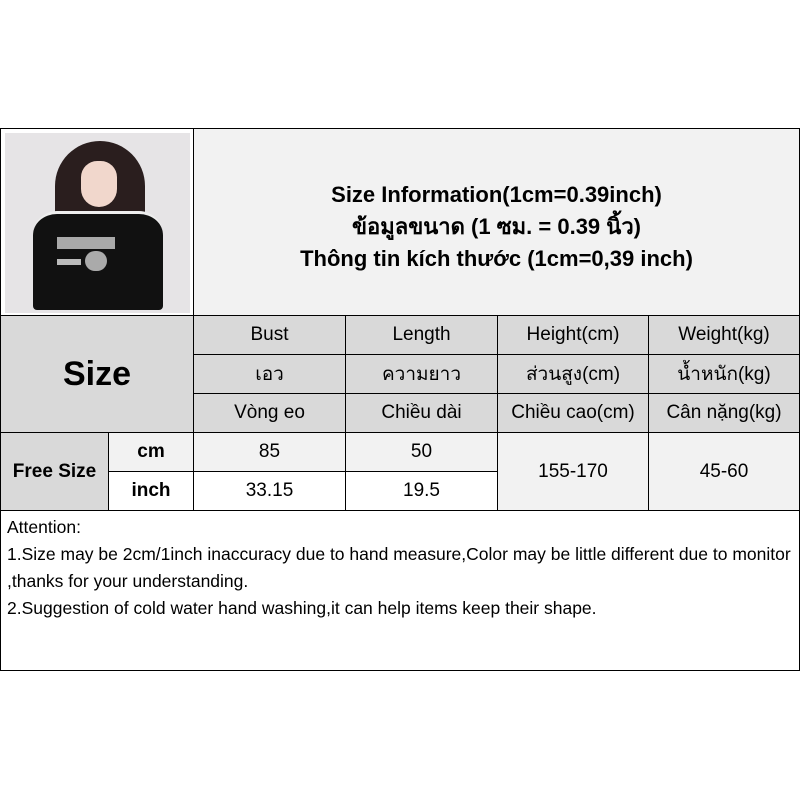 The image size is (800, 800). I want to click on header-bust-en: Bust, so click(269, 335).